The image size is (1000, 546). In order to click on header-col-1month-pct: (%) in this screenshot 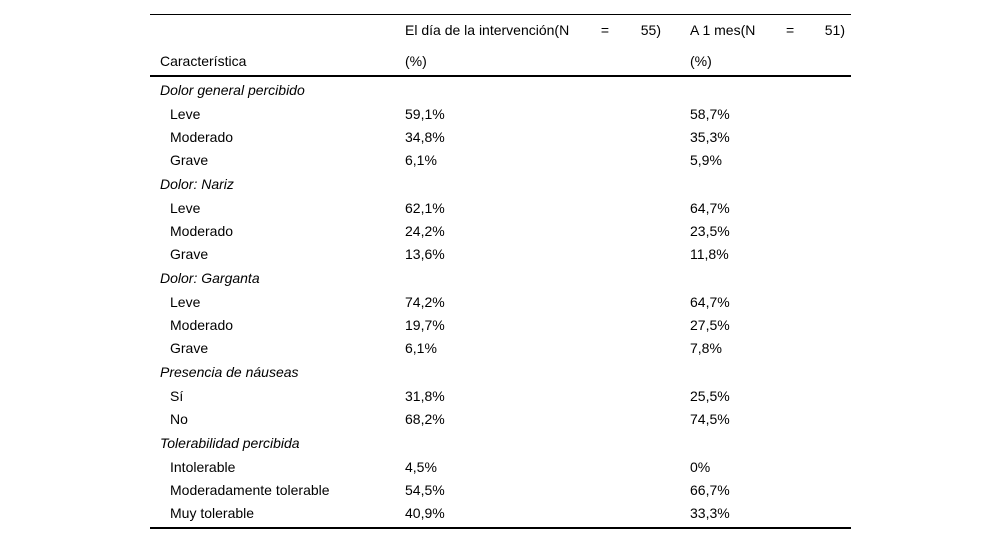, I will do `click(701, 61)`.